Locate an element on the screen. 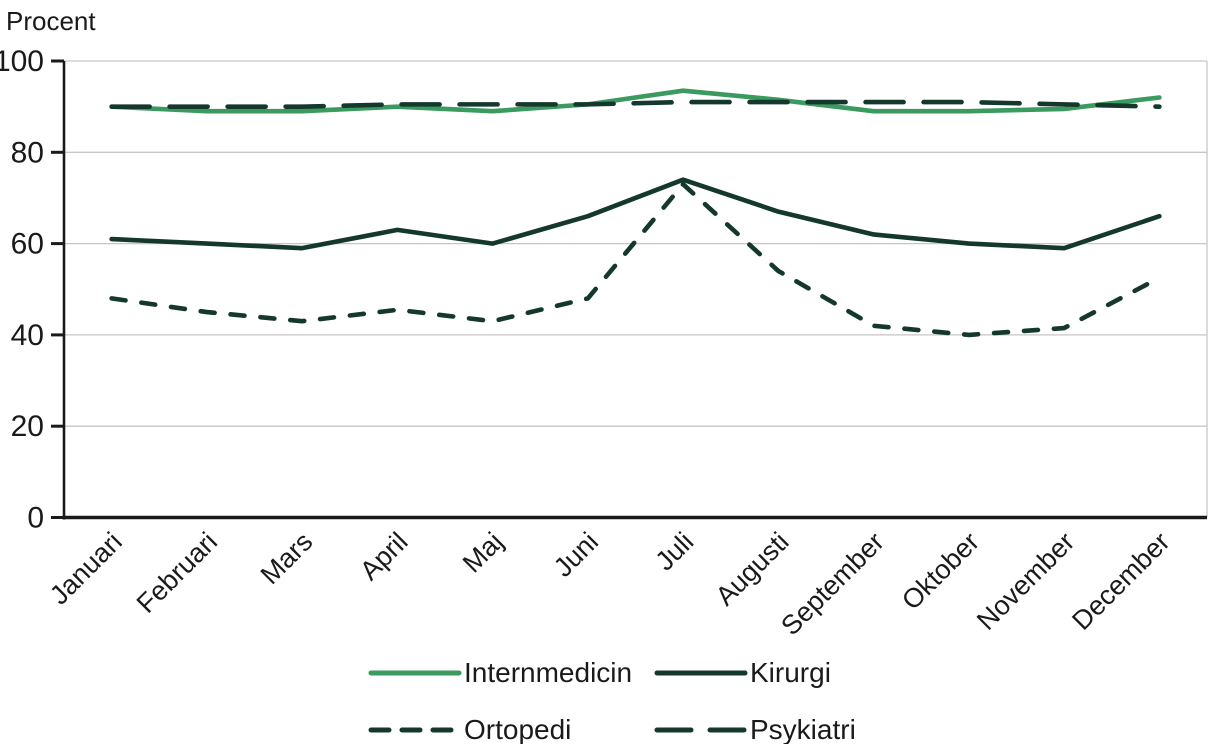 The width and height of the screenshot is (1211, 744). legend-label-kirurgi: Kirurgi is located at coordinates (790, 672).